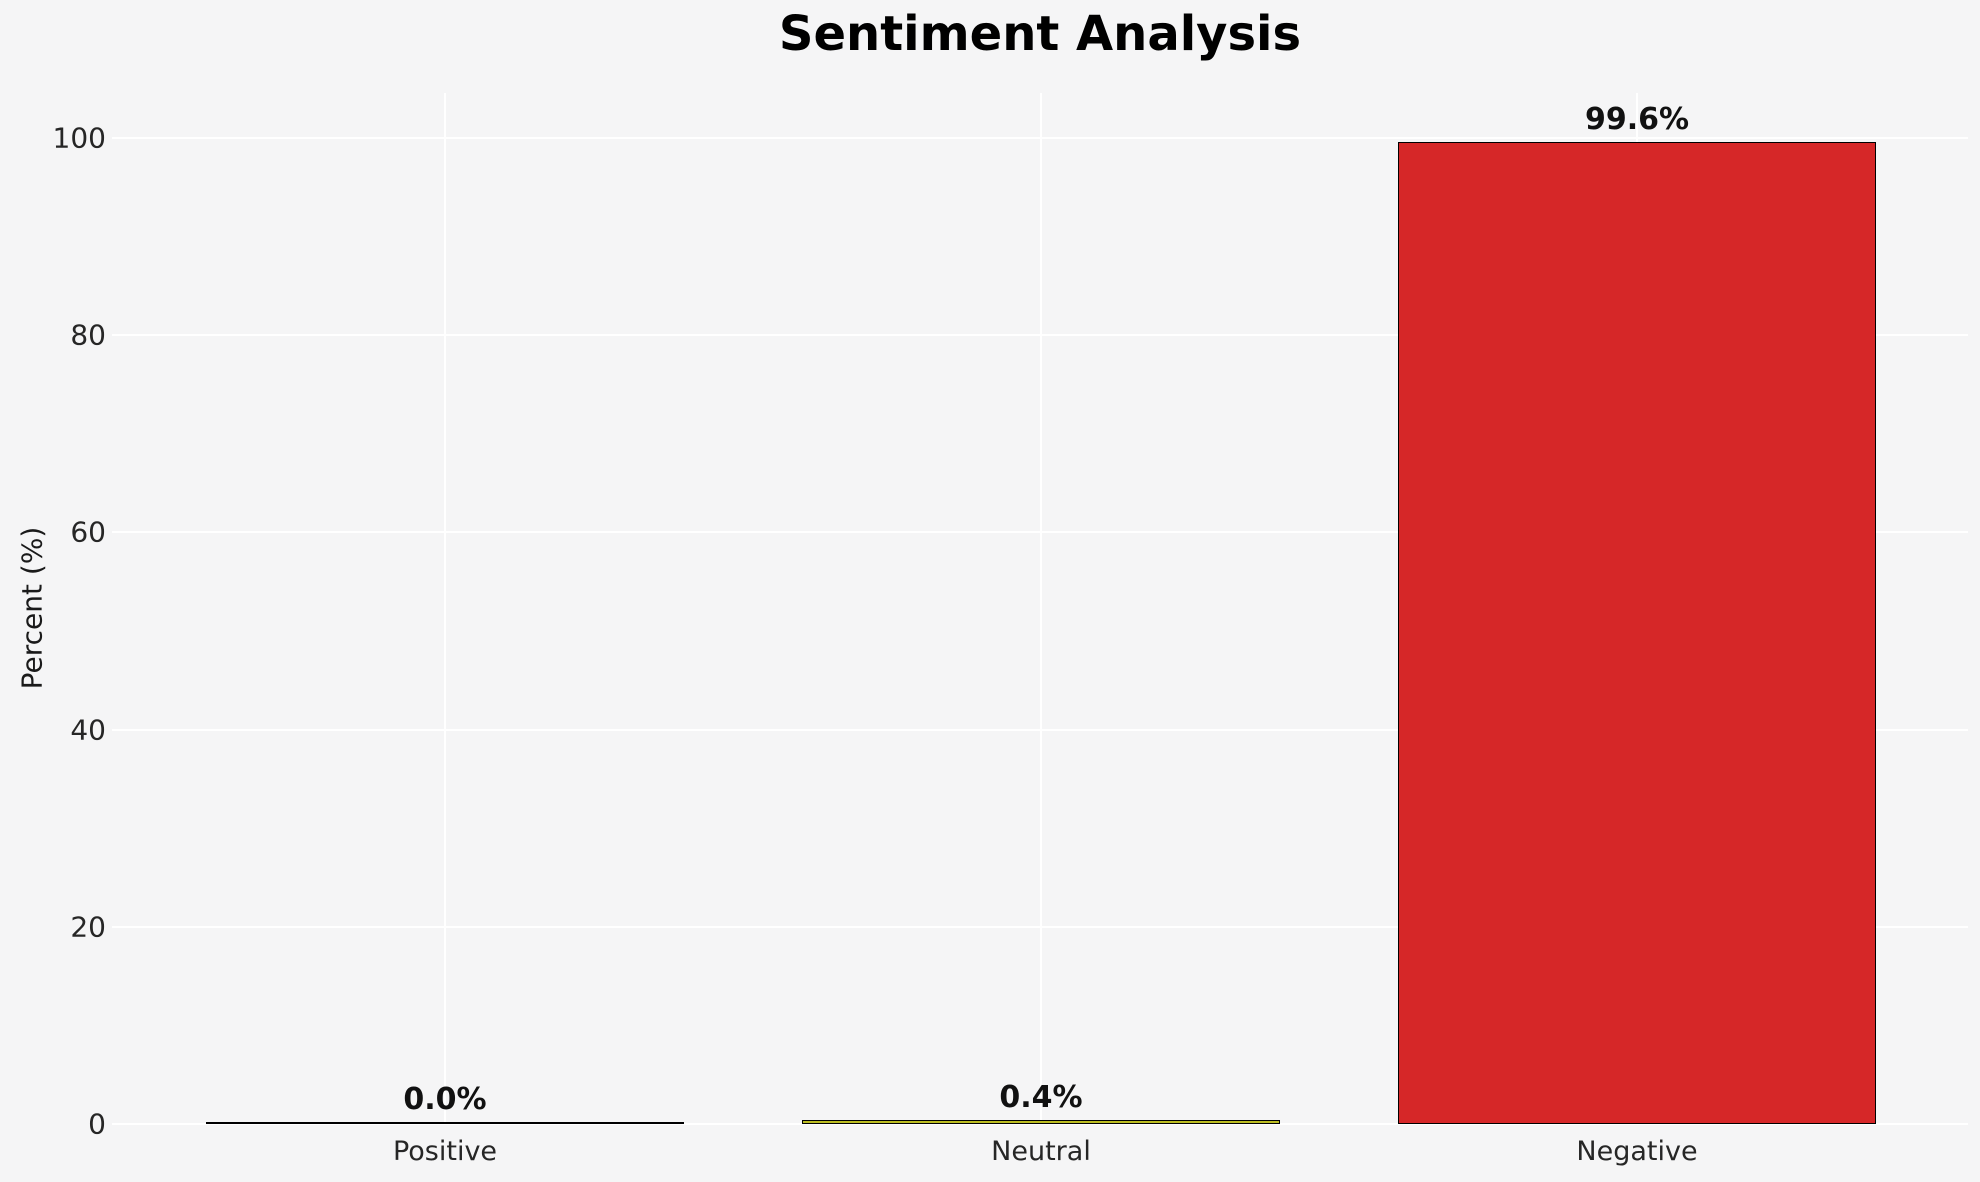 This screenshot has height=1182, width=1980. What do you see at coordinates (88, 335) in the screenshot?
I see `y-tick-label: 80` at bounding box center [88, 335].